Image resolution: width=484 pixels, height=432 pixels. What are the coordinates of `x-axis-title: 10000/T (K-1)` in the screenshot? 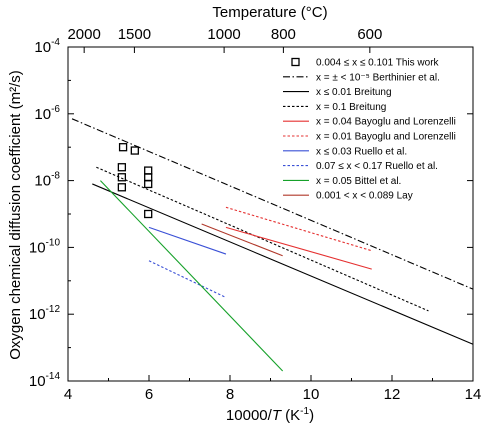 It's located at (270, 415).